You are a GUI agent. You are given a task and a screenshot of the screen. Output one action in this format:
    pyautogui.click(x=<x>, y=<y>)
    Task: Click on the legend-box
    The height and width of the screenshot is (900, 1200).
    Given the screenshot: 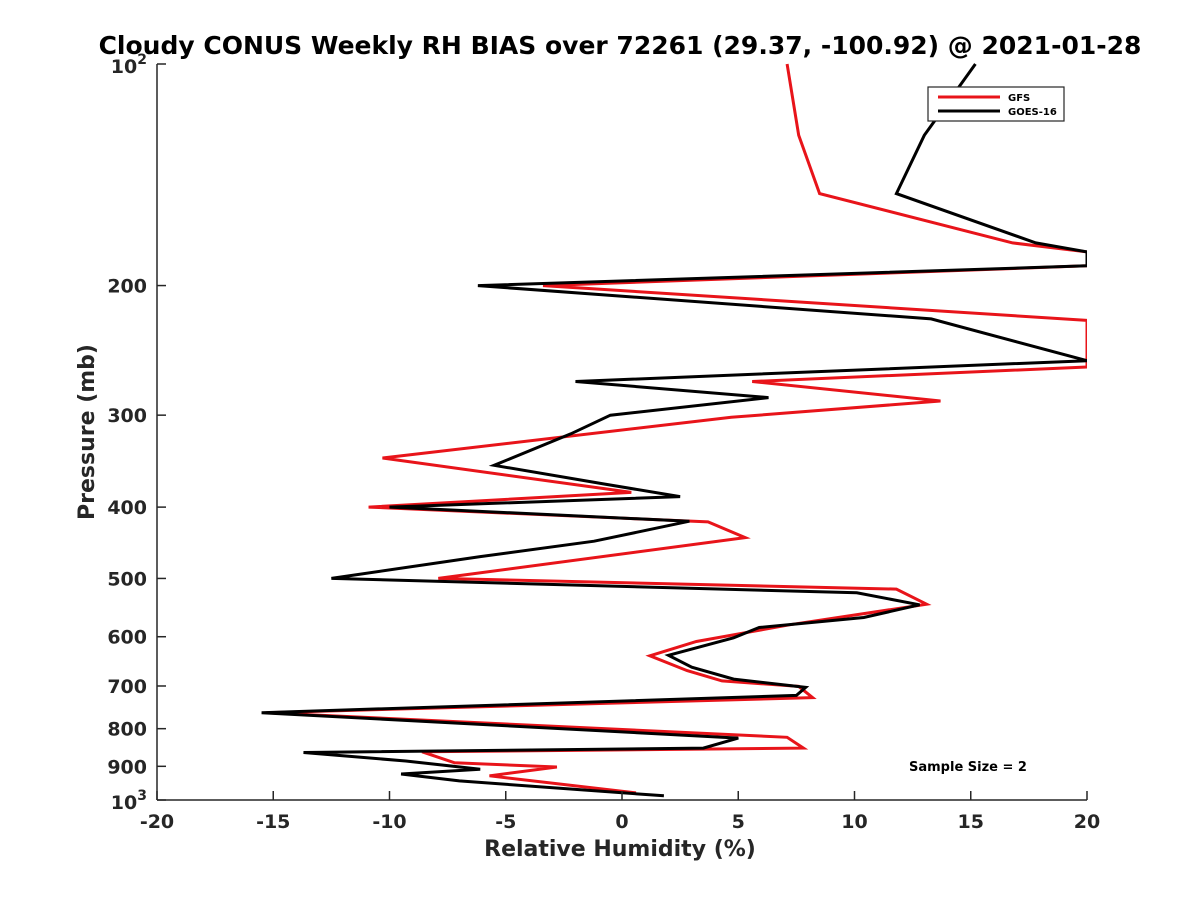 What is the action you would take?
    pyautogui.click(x=996, y=104)
    